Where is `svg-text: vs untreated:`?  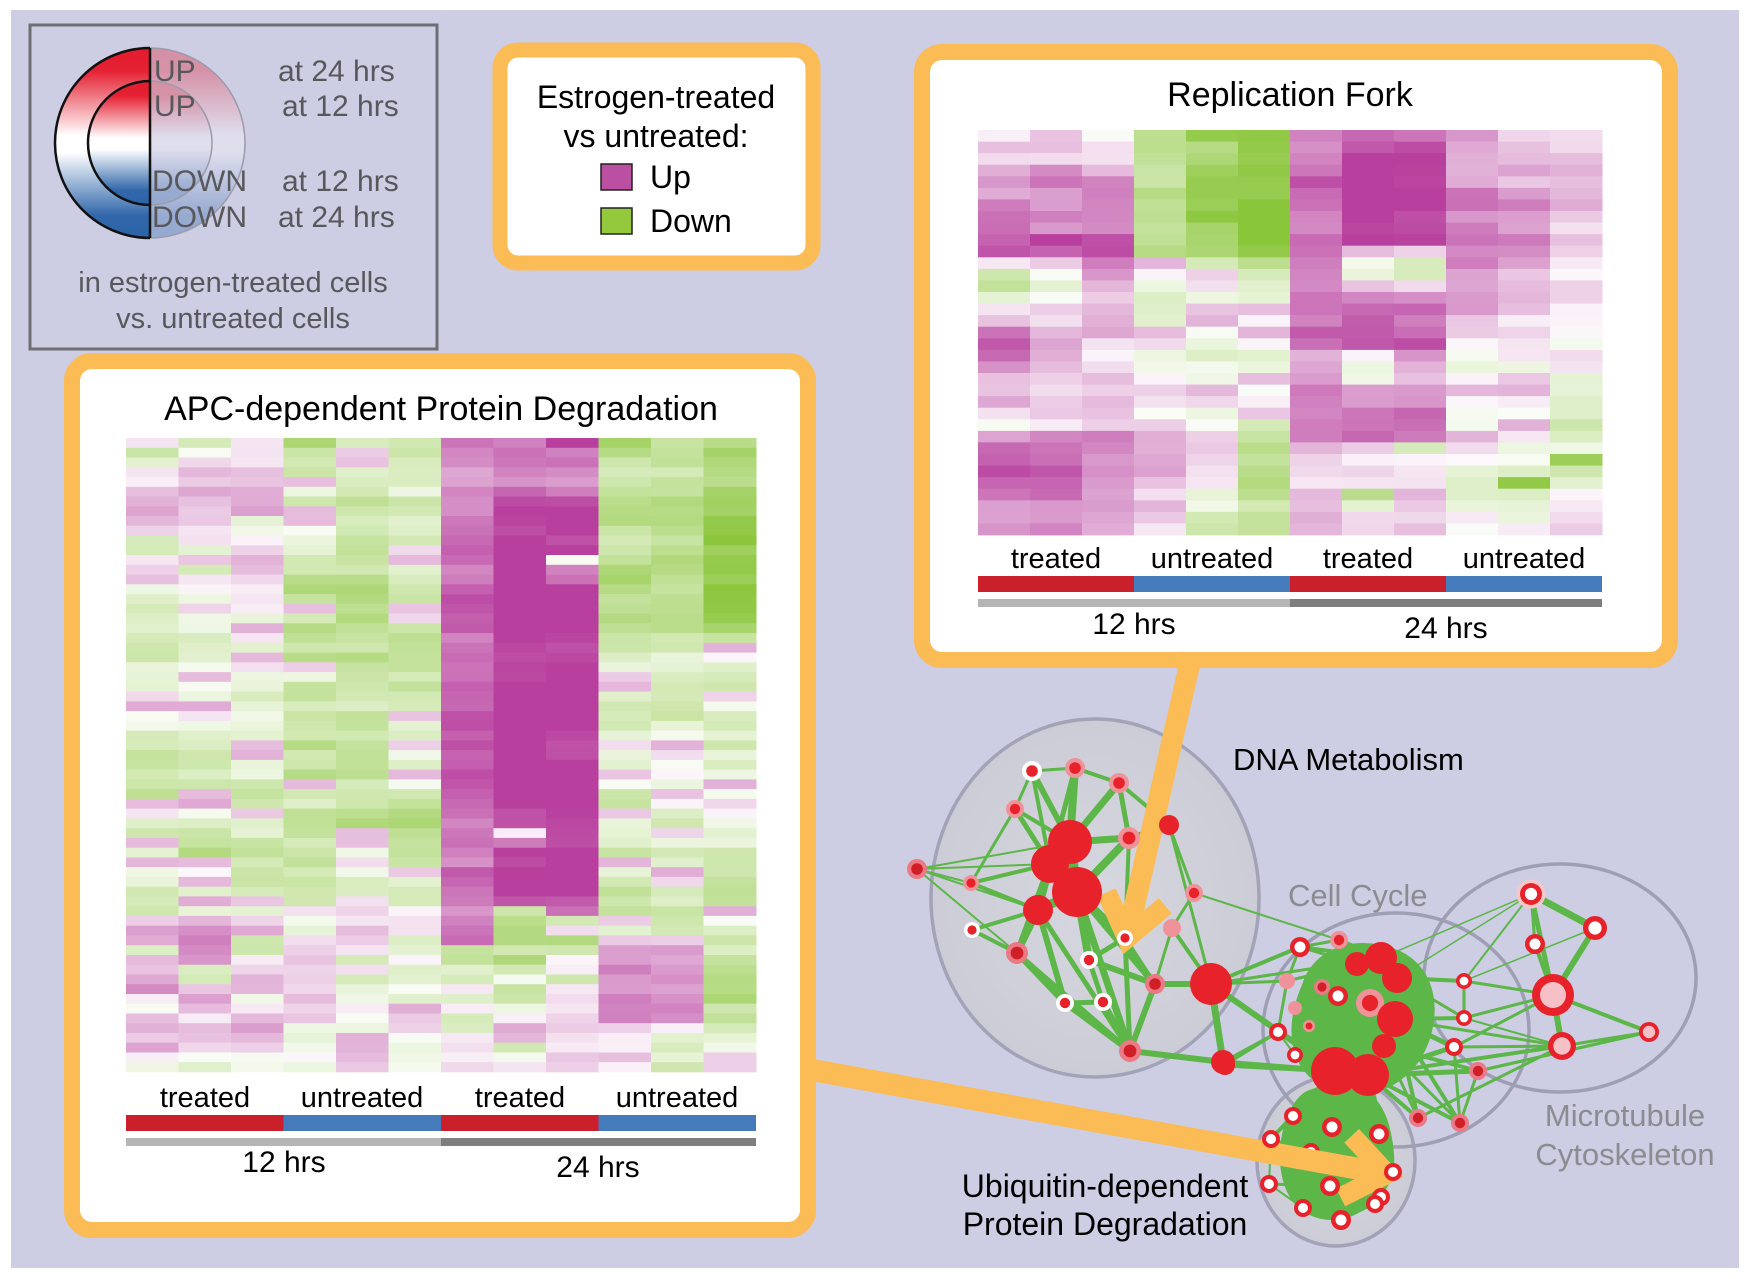
svg-text: vs untreated: is located at coordinates (656, 136).